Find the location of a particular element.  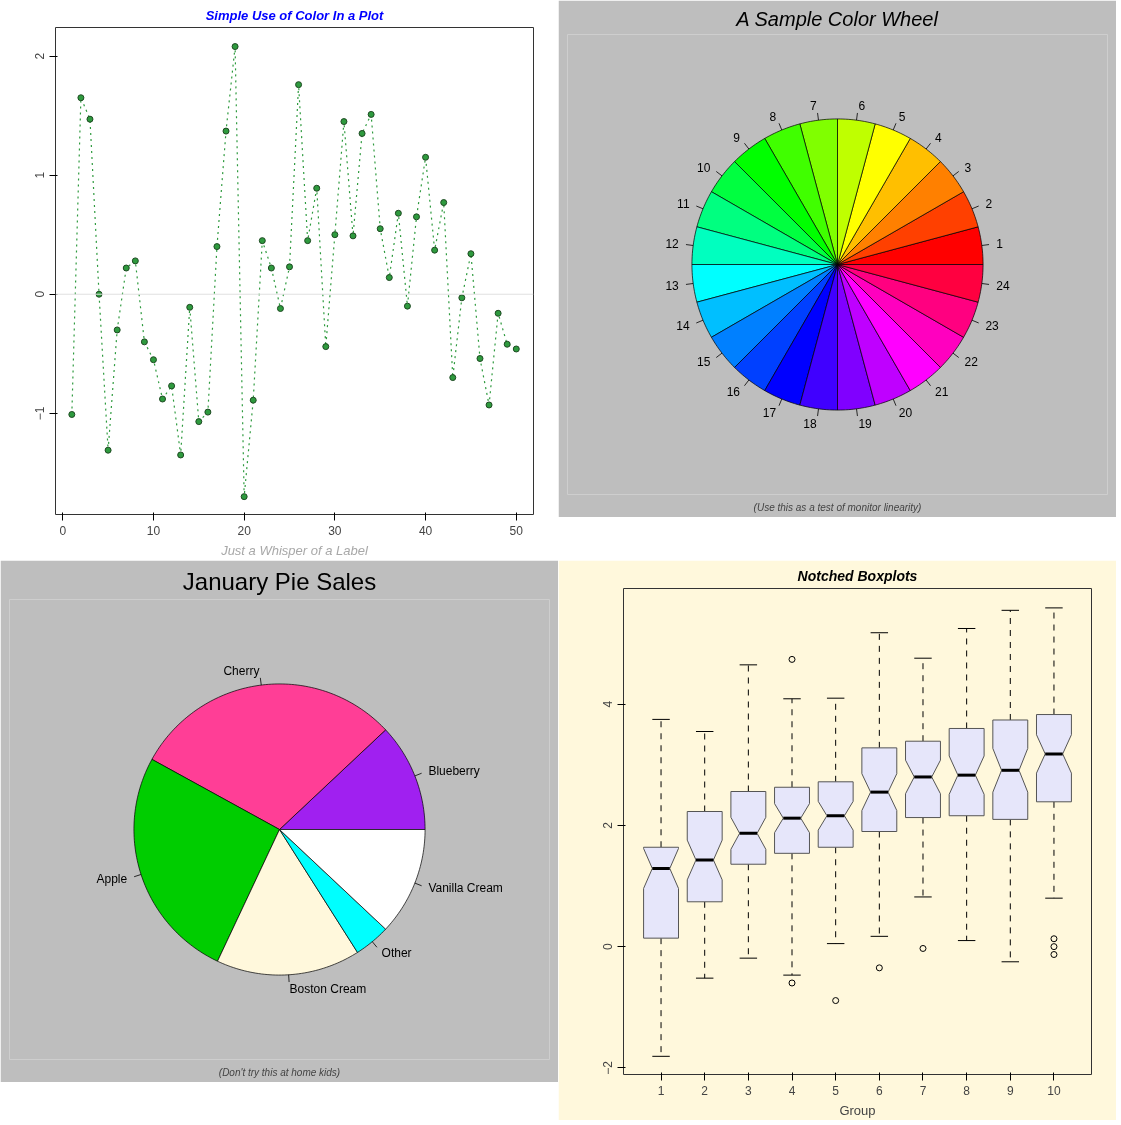

slice-label: 9 is located at coordinates (737, 137).